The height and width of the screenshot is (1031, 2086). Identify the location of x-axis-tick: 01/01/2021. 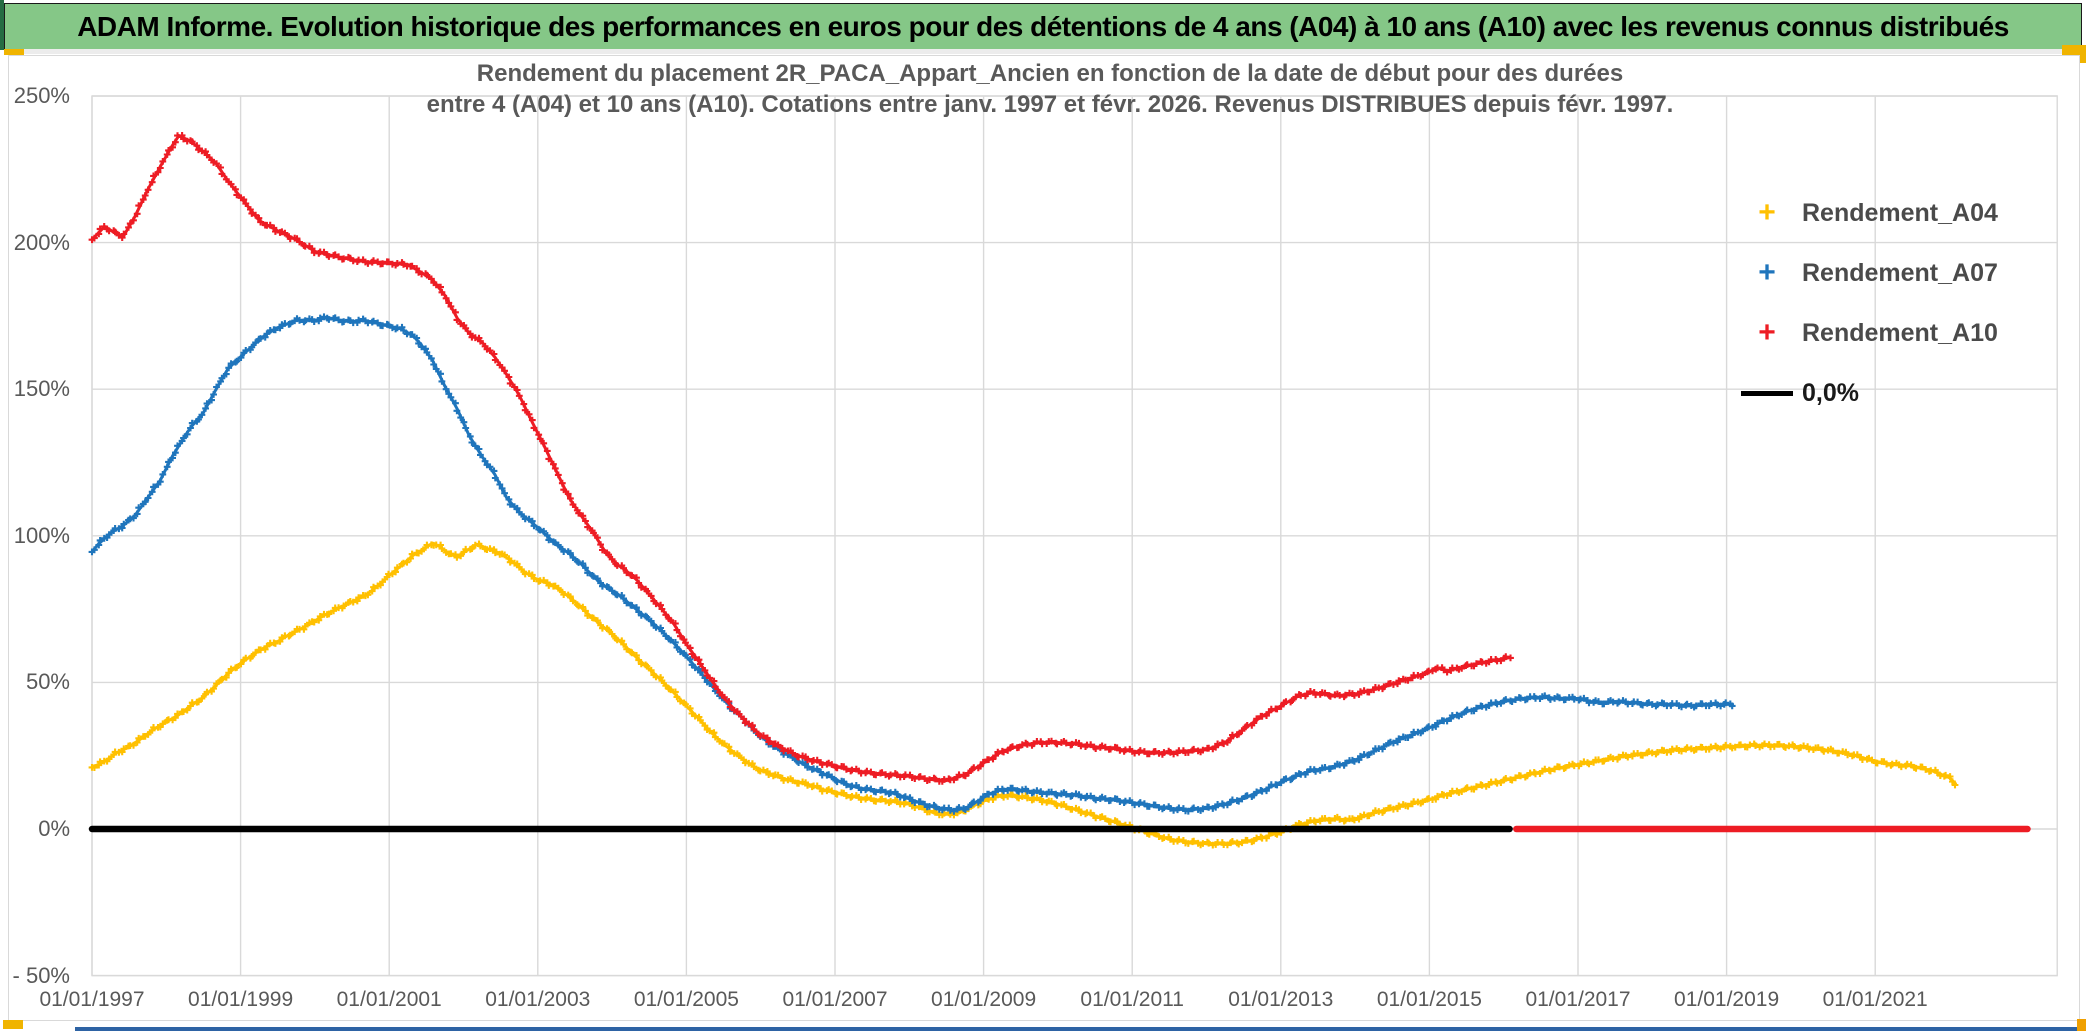
(1875, 999).